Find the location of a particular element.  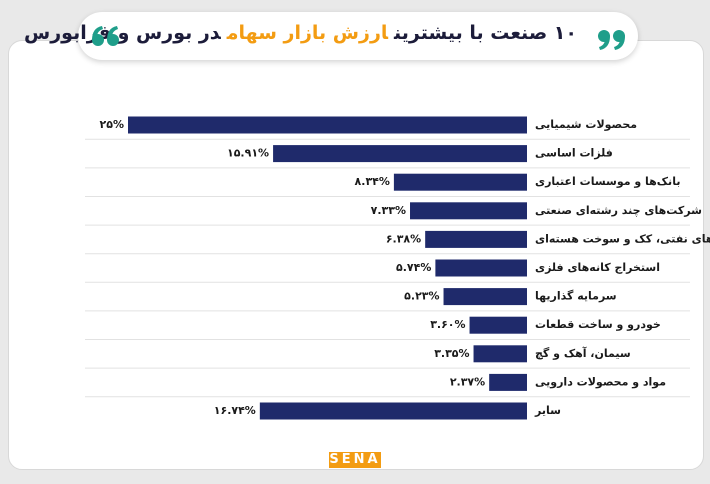

value-label: ۲.۳۷% is located at coordinates (467, 381).